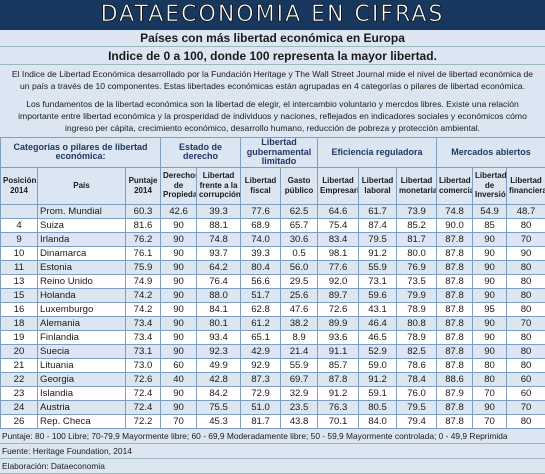 This screenshot has width=545, height=474. I want to click on column-header: Libertad frente a la corrupción, so click(219, 185).